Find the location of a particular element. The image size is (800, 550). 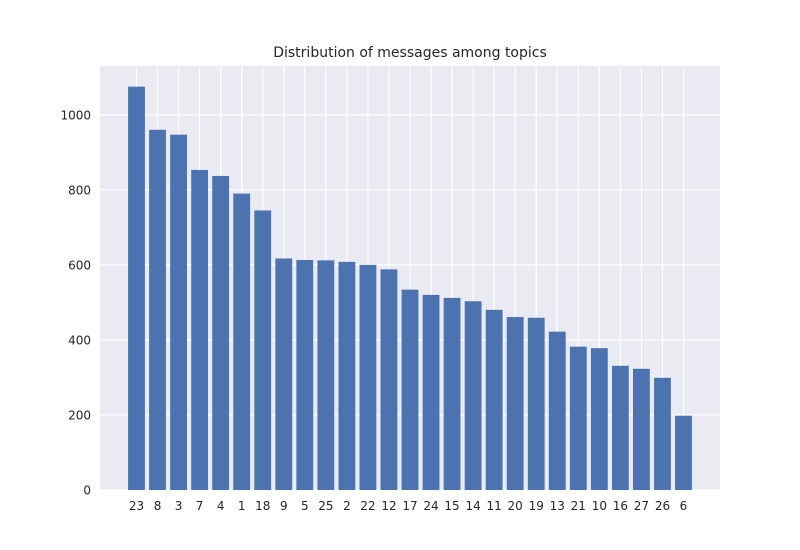

x-tick-label: 2 is located at coordinates (347, 506).